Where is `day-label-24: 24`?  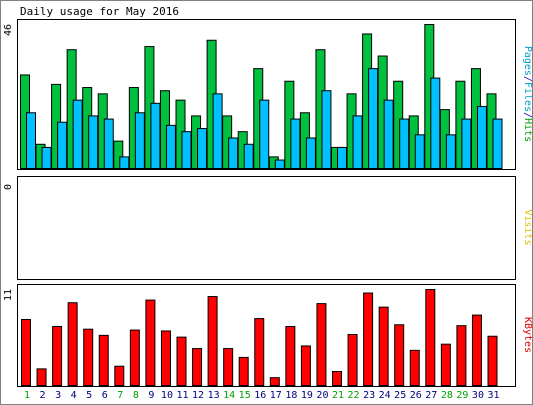
day-label-24: 24 is located at coordinates (385, 395).